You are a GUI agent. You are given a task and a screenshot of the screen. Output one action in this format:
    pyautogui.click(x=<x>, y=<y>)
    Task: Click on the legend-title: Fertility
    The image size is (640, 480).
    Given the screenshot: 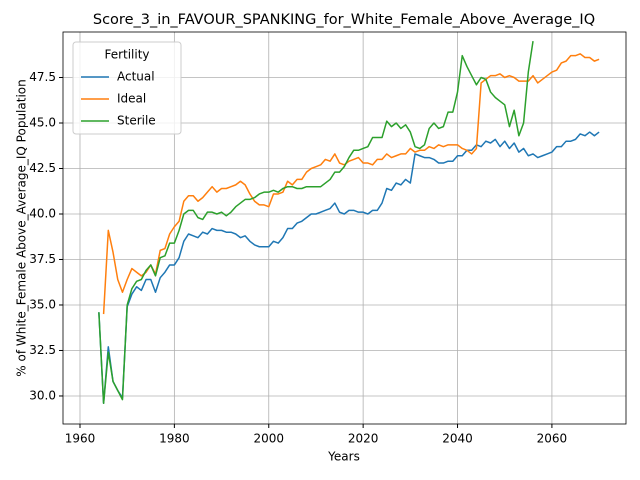 What is the action you would take?
    pyautogui.click(x=126, y=55)
    